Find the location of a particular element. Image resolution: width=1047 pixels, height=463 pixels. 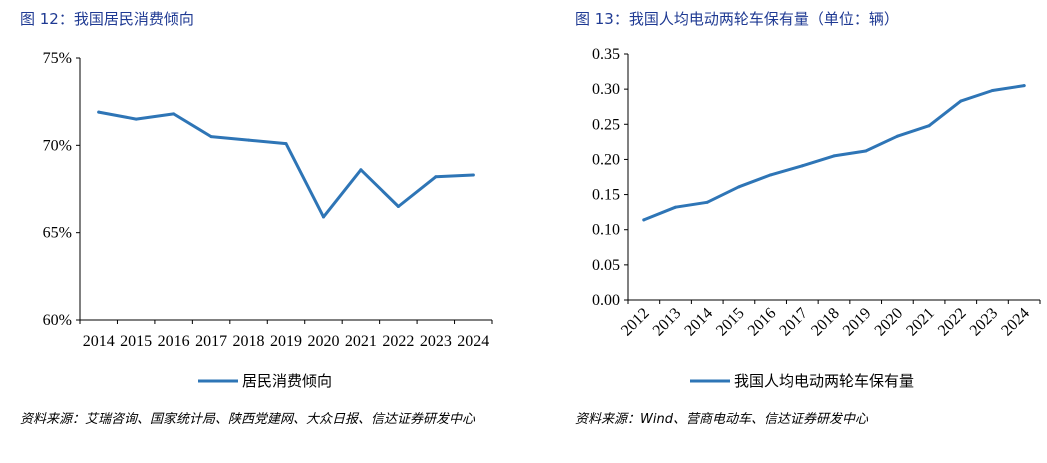

y-tick-label: 65% is located at coordinates (57, 233).